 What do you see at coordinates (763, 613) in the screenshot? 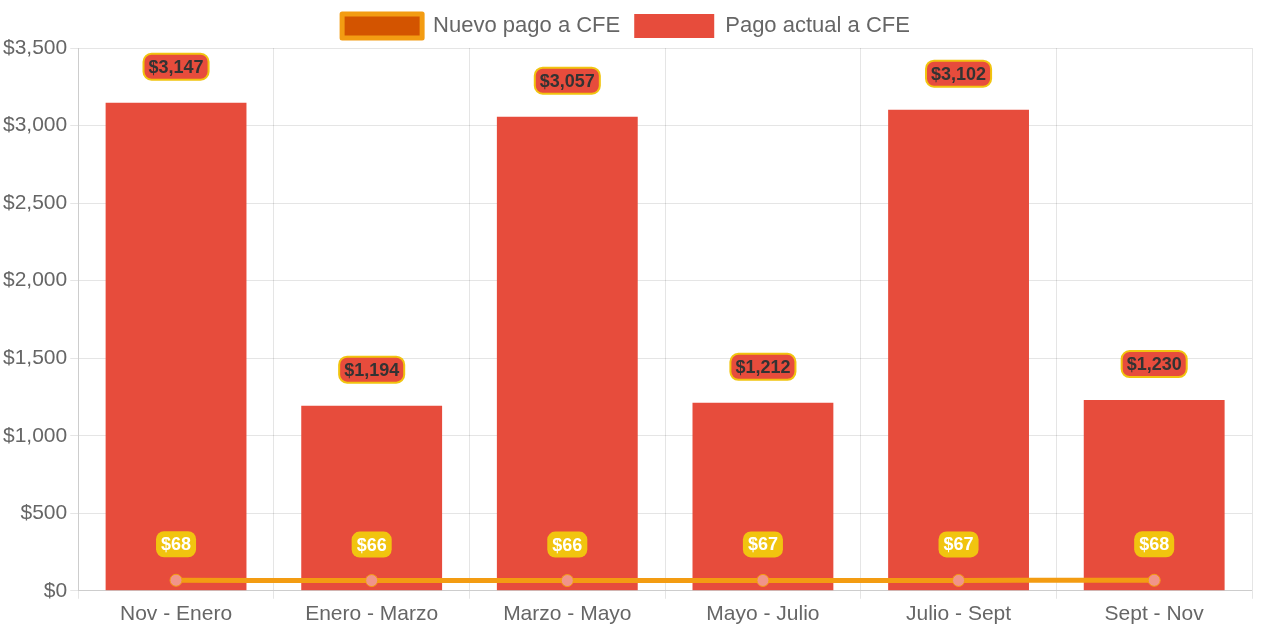
I see `x-tick-label: Mayo - Julio` at bounding box center [763, 613].